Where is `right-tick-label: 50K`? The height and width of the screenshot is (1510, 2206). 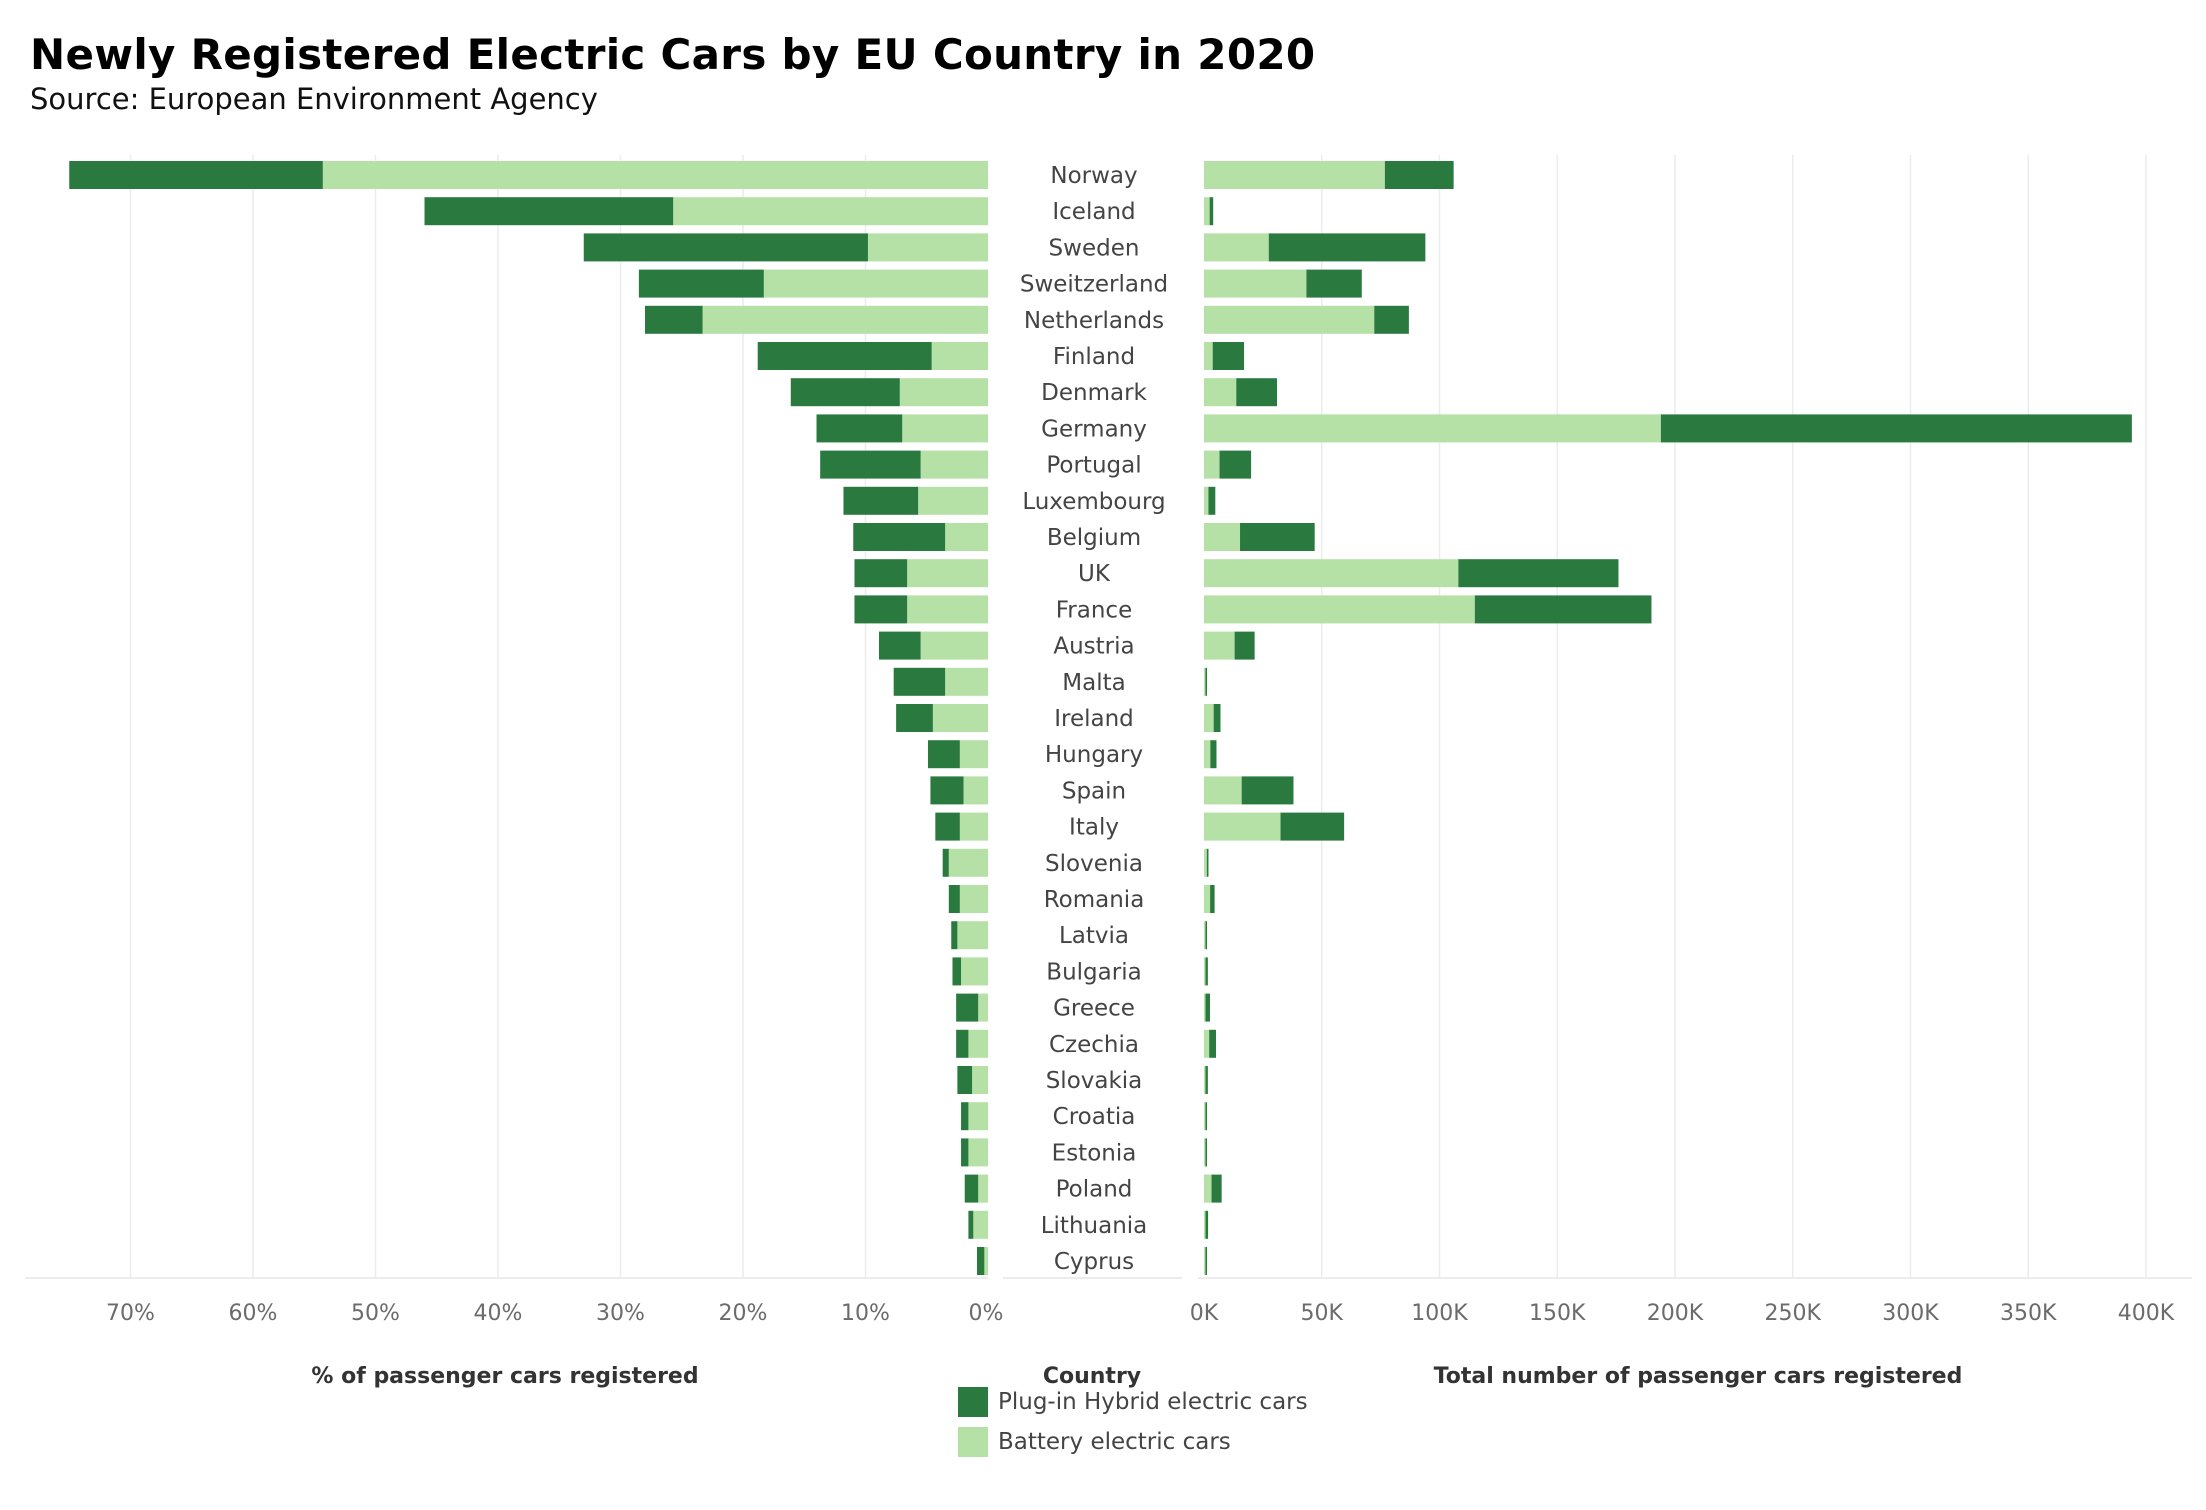
right-tick-label: 50K is located at coordinates (1322, 1313).